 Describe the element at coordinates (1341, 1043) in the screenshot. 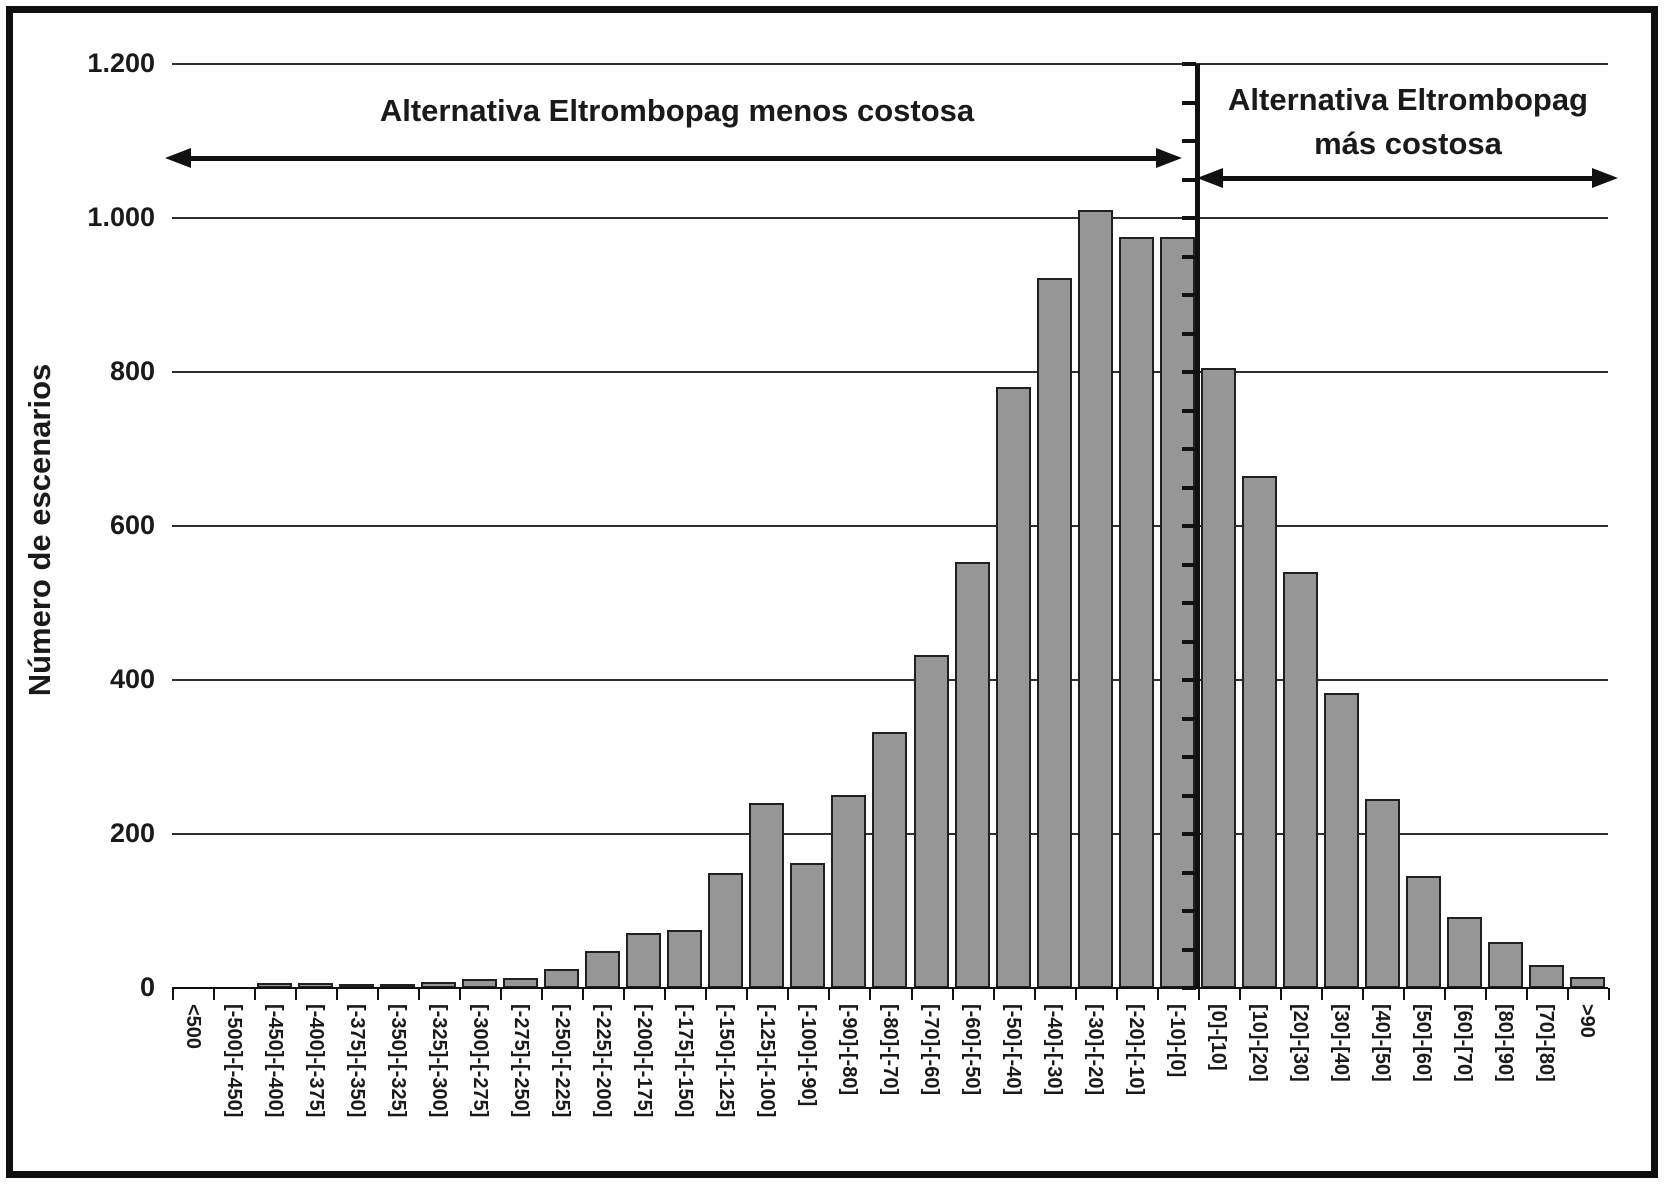

I see `x-category-label: [30]-[40]` at that location.